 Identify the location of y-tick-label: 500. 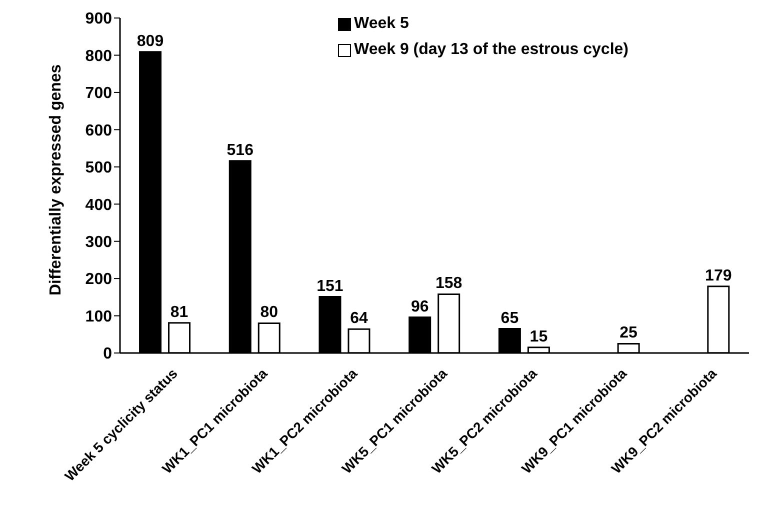
(98, 168).